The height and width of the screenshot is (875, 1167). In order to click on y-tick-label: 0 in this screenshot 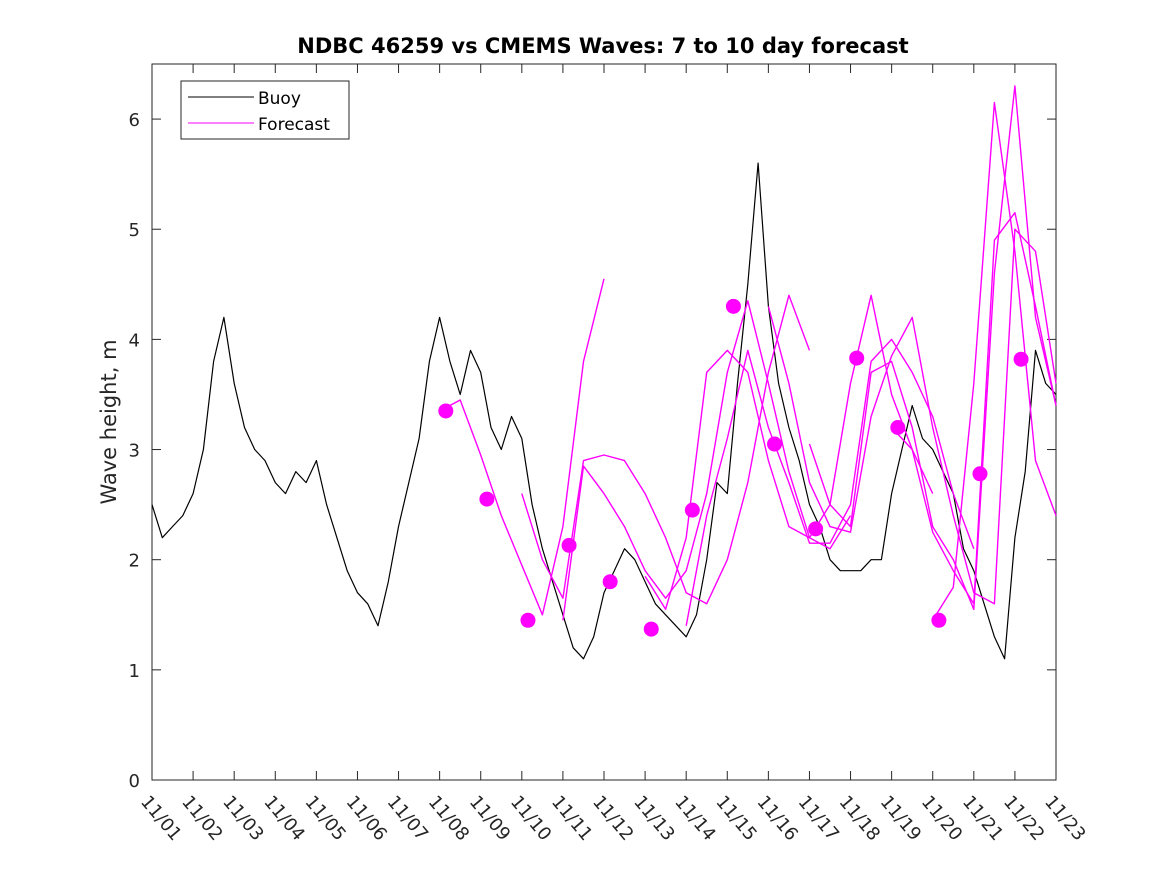, I will do `click(134, 781)`.